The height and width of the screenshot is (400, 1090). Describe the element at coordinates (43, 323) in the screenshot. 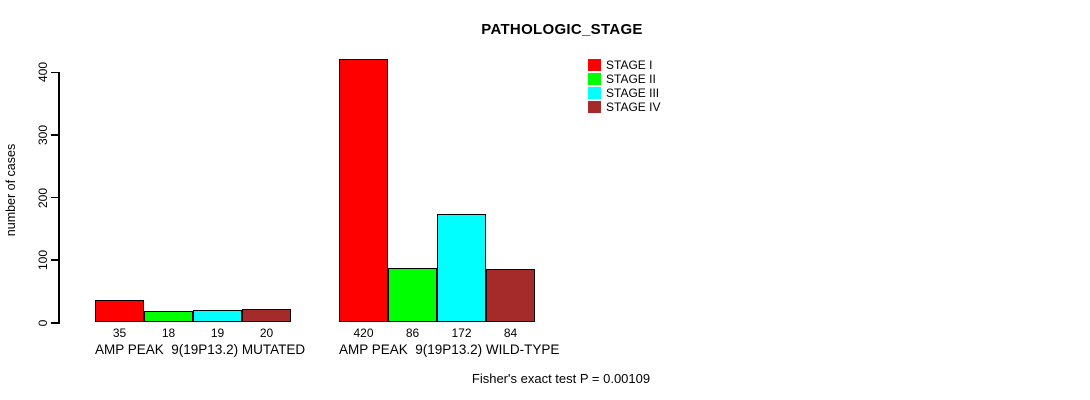

I see `y-axis-tick-label: 0` at that location.